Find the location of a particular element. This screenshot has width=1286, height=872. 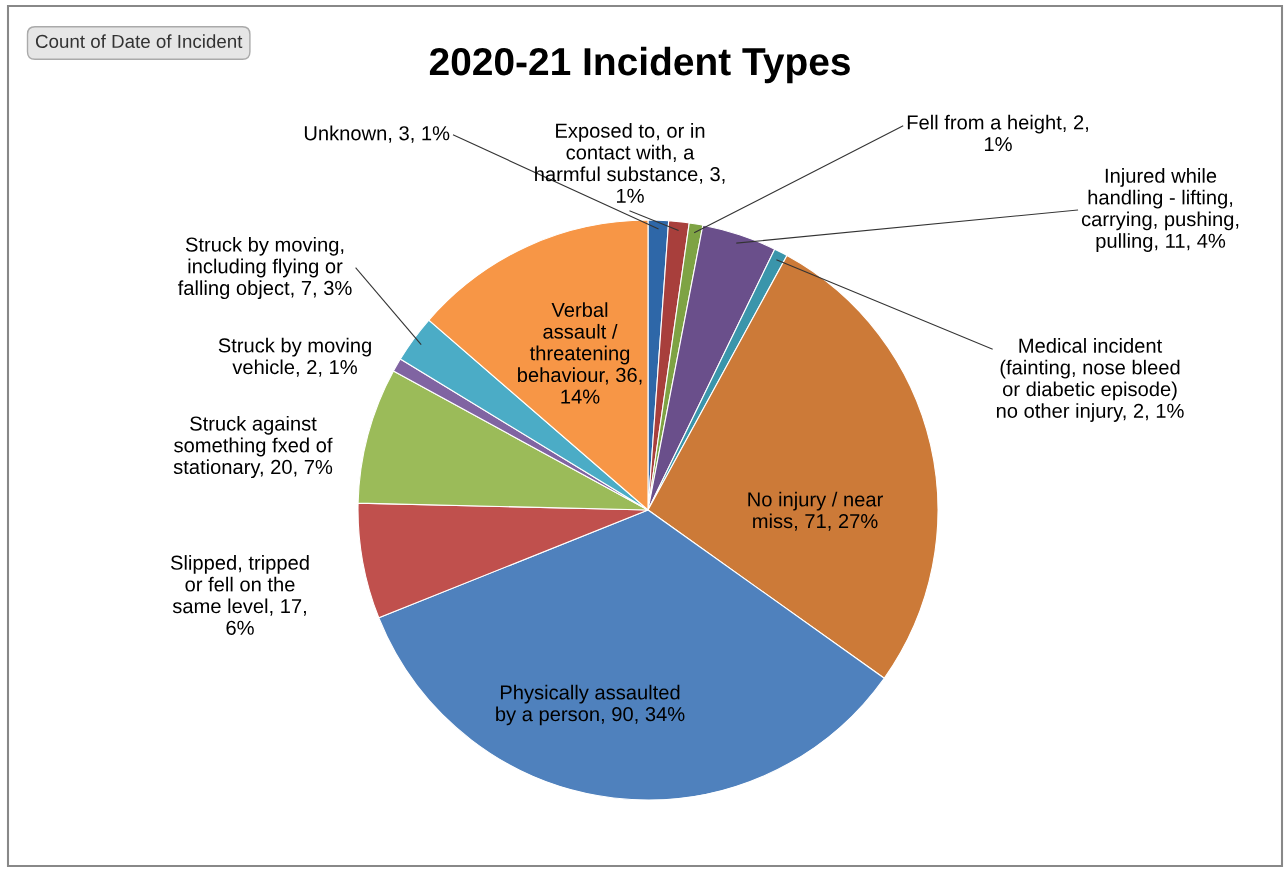

slice-label: Slipped, tripped or fell on the same level, 17, 6% is located at coordinates (239, 595).